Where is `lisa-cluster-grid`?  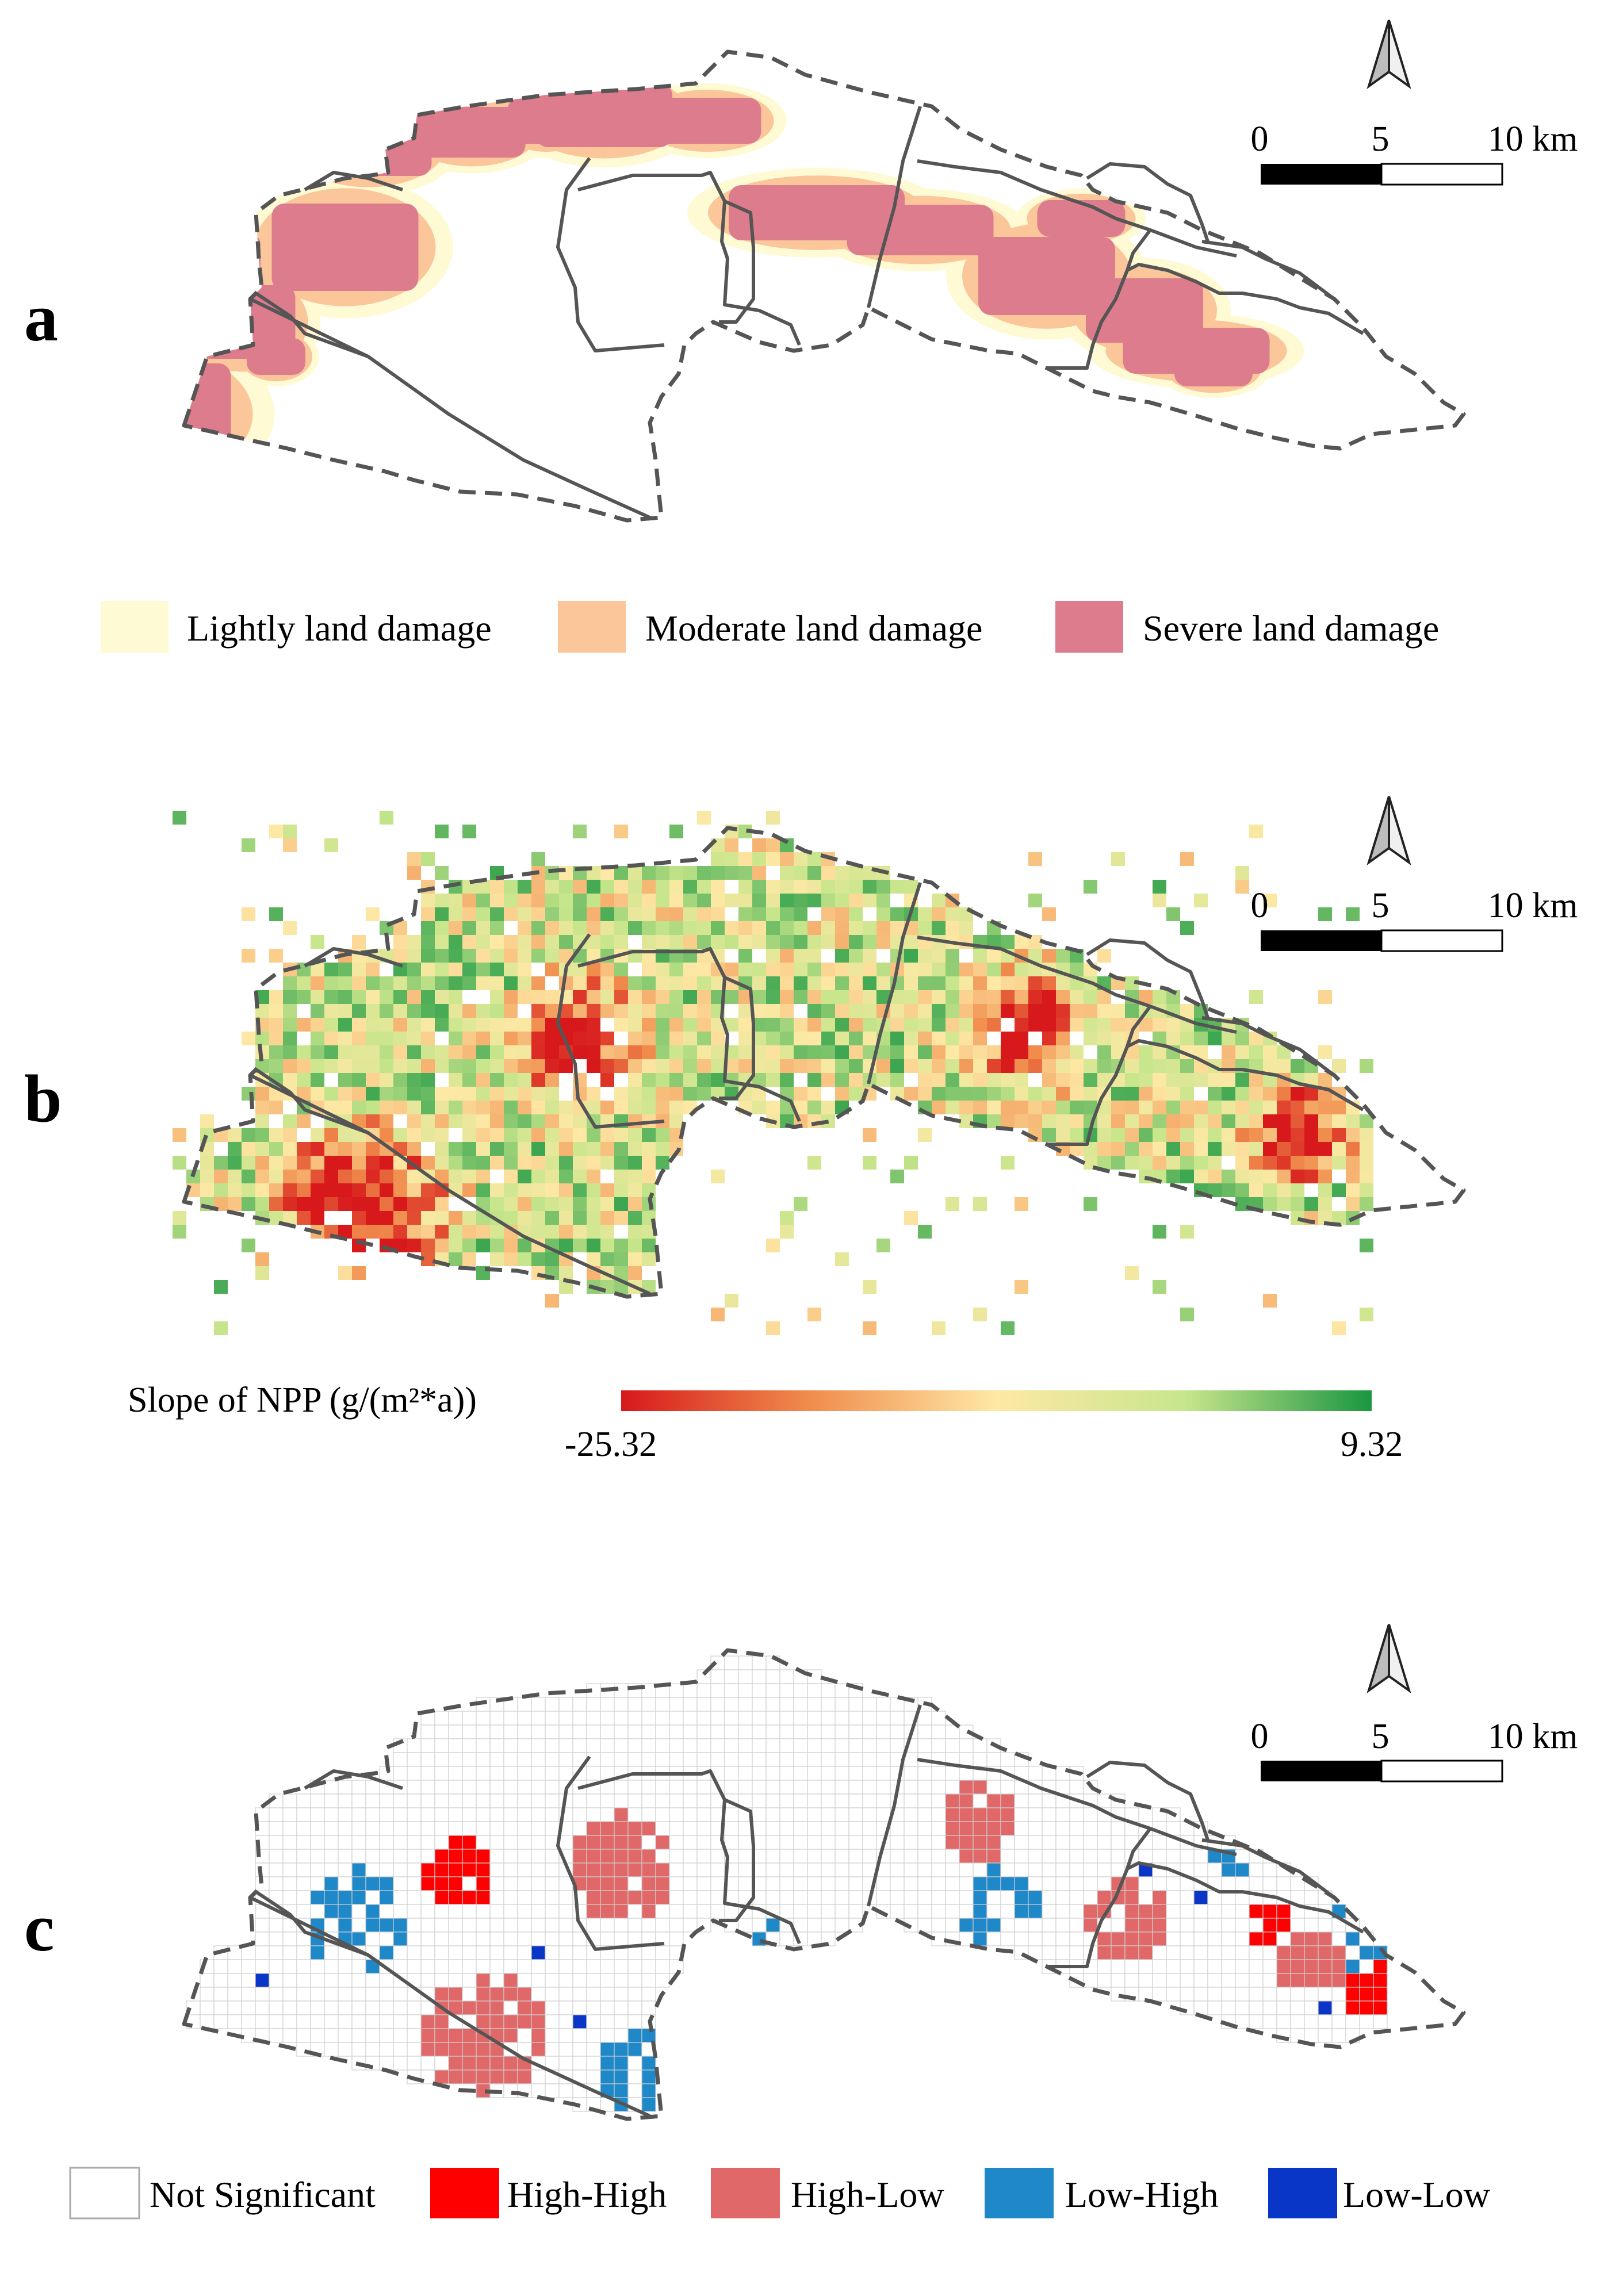
lisa-cluster-grid is located at coordinates (787, 1883).